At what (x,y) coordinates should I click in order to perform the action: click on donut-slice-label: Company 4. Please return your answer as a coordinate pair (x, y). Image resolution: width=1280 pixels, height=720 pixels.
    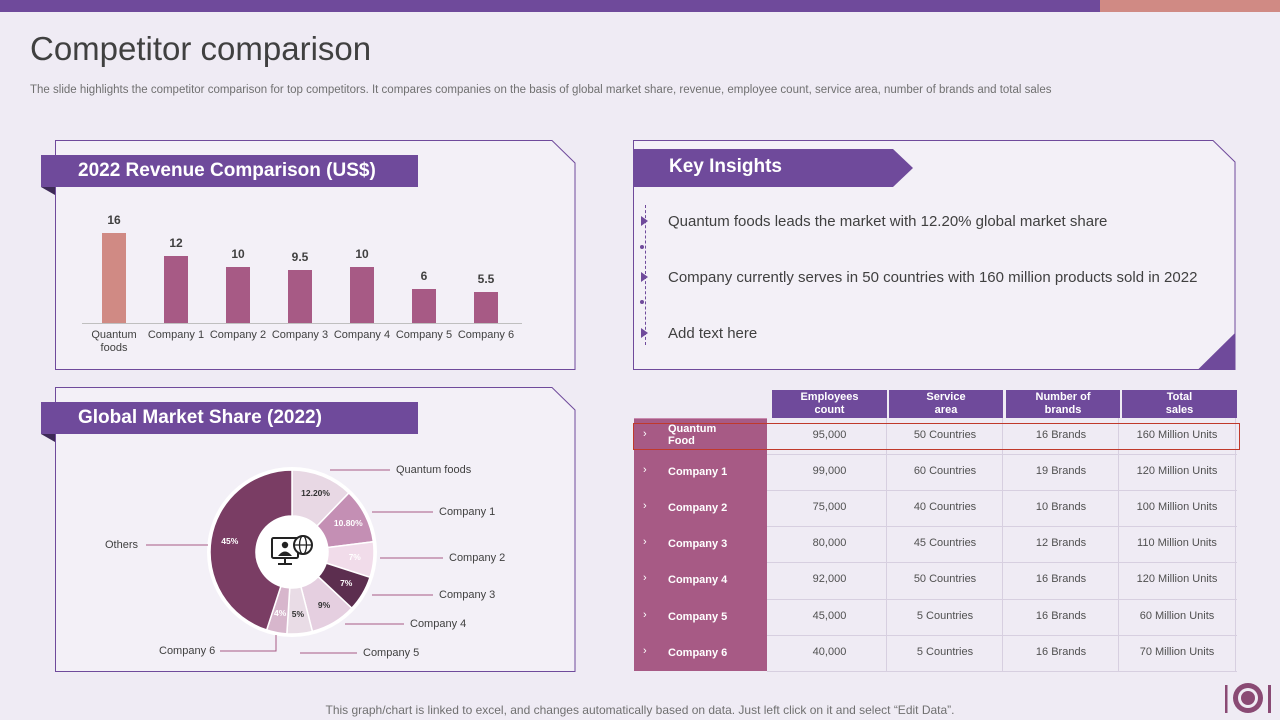
    Looking at the image, I should click on (438, 624).